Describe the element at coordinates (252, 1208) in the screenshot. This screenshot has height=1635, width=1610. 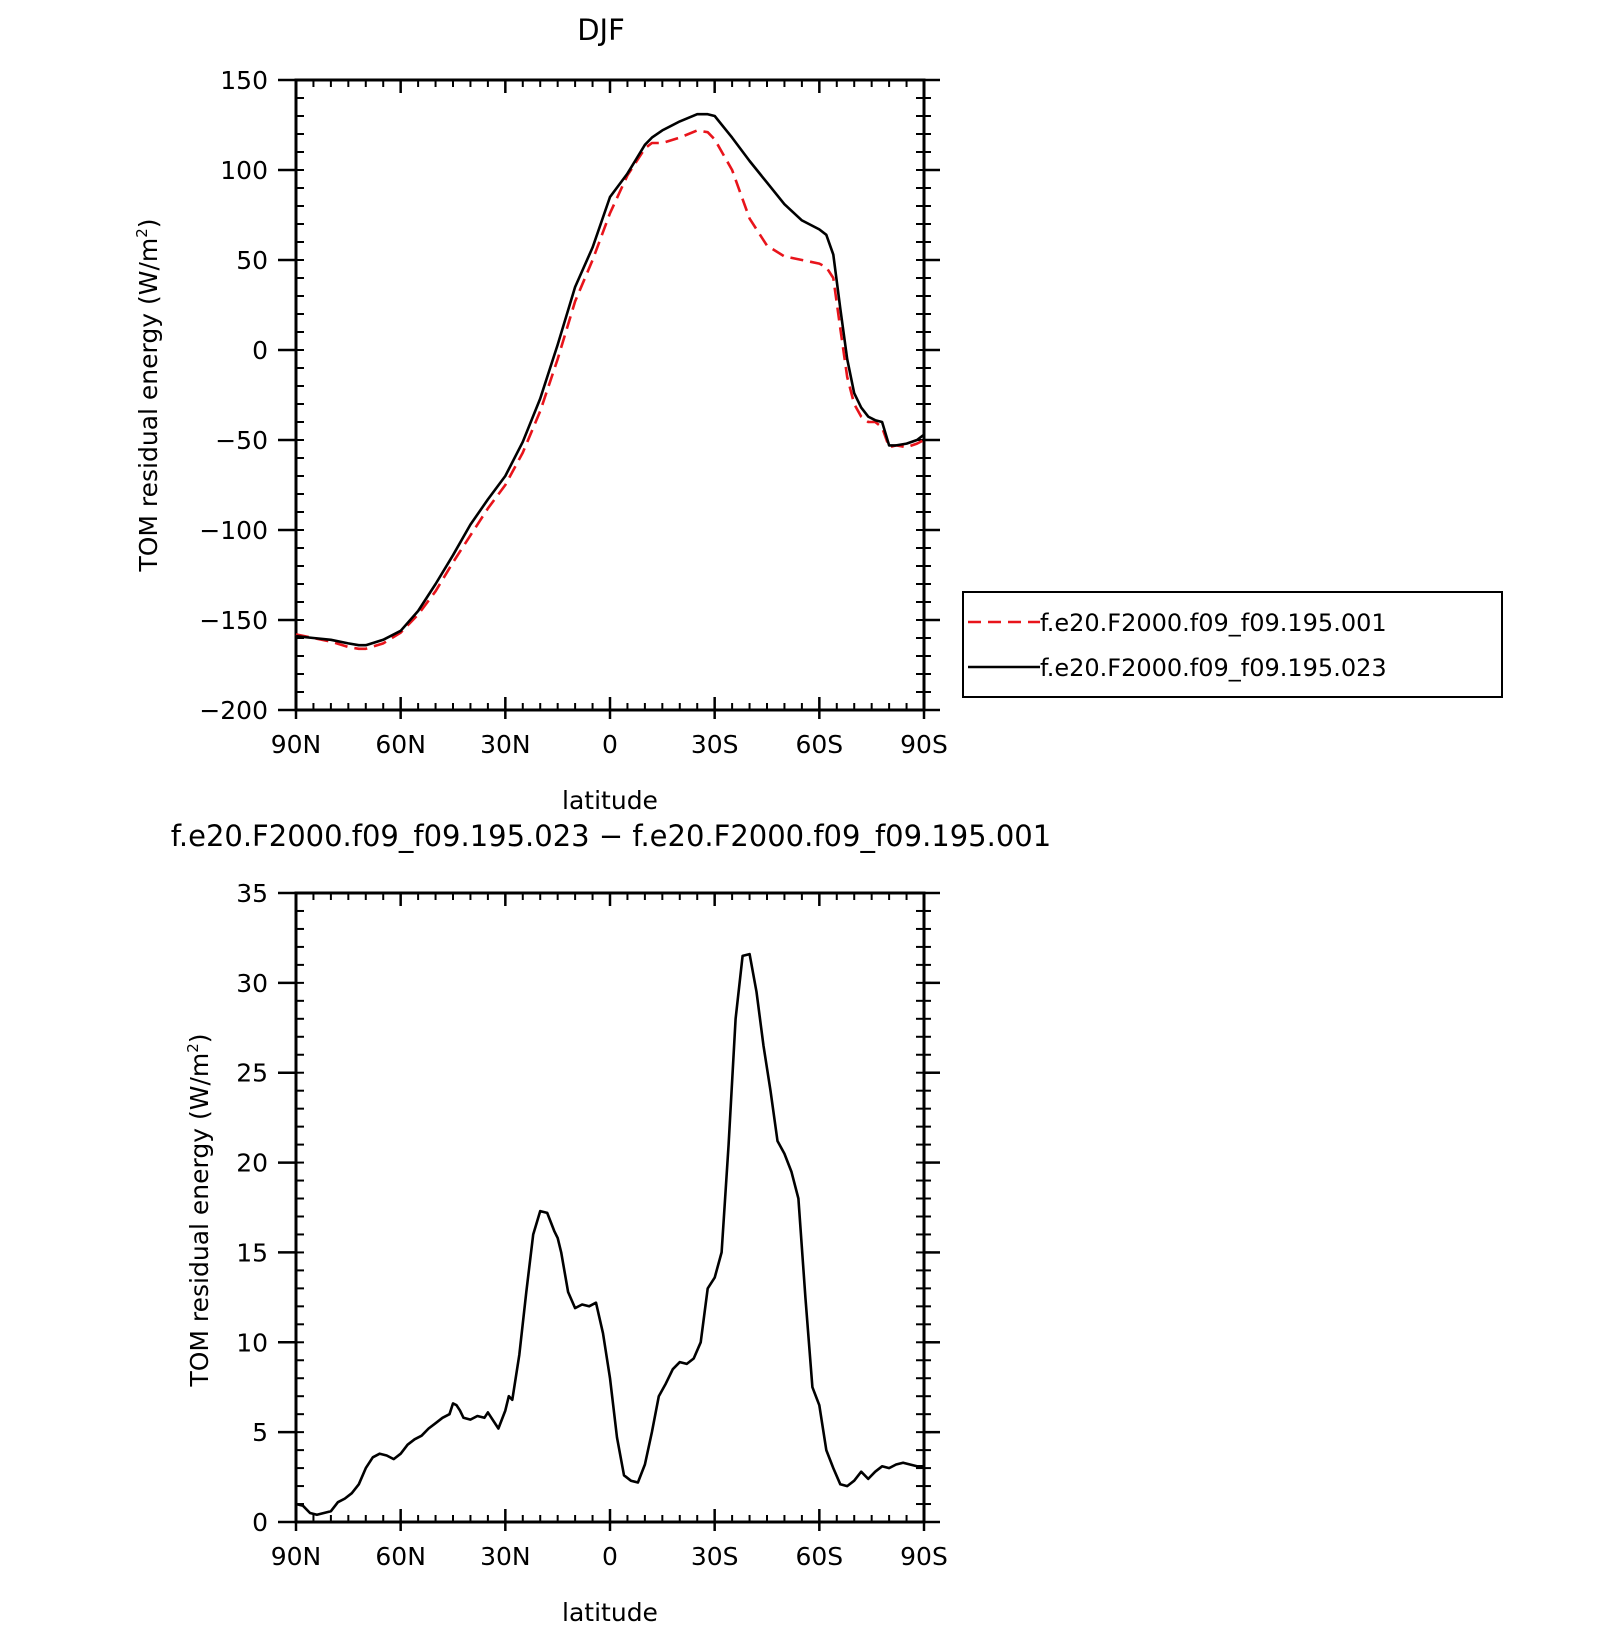
I see `bottom-panel-y-tick-labels: 35 30 25 20 15 10 5 0` at that location.